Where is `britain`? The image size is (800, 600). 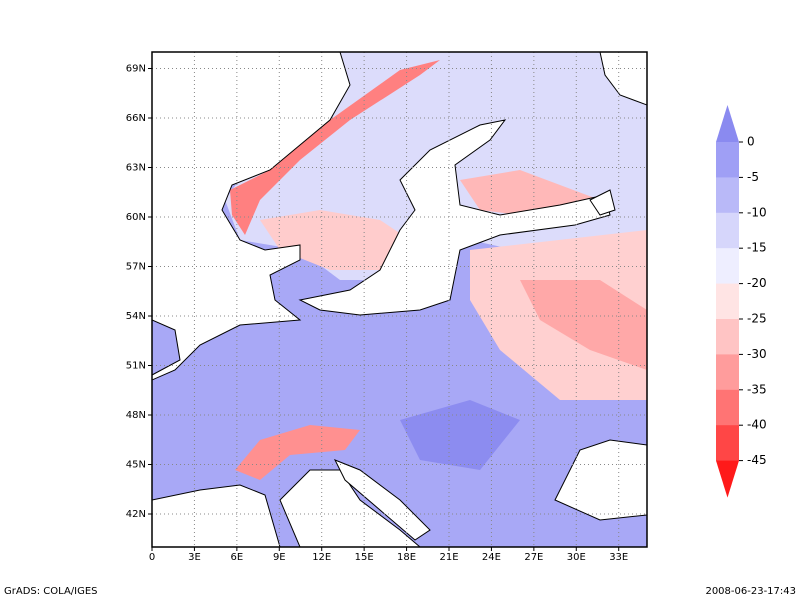
britain is located at coordinates (166, 347).